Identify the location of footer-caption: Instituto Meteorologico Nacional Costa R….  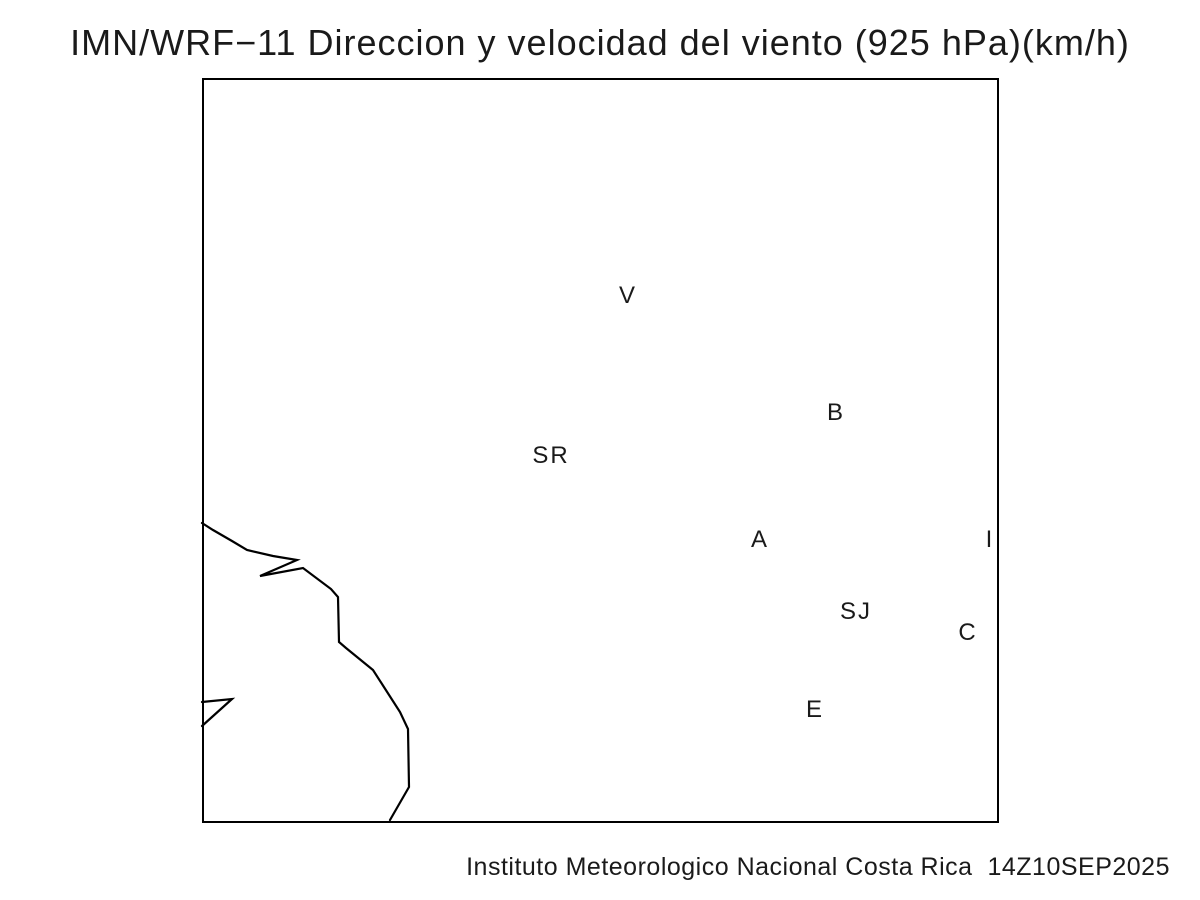
(818, 867).